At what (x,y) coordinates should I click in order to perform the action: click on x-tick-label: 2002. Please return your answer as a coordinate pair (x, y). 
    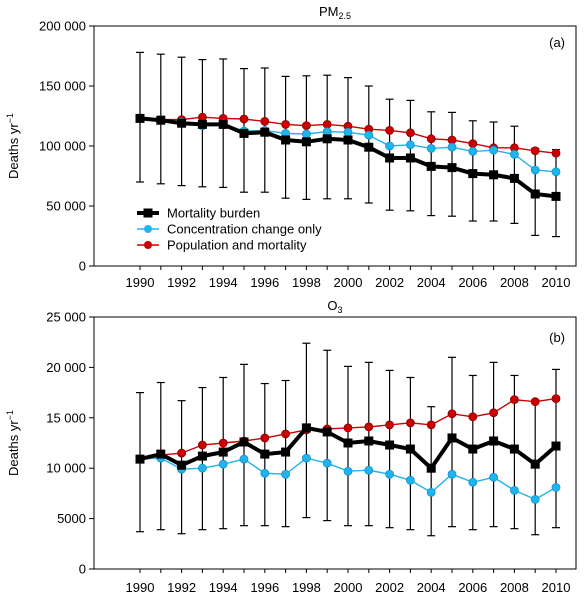
    Looking at the image, I should click on (389, 282).